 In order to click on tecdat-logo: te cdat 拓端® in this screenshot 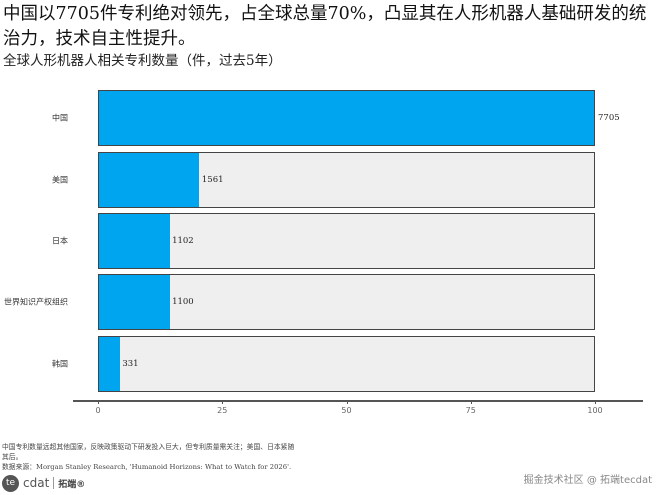, I will do `click(43, 483)`.